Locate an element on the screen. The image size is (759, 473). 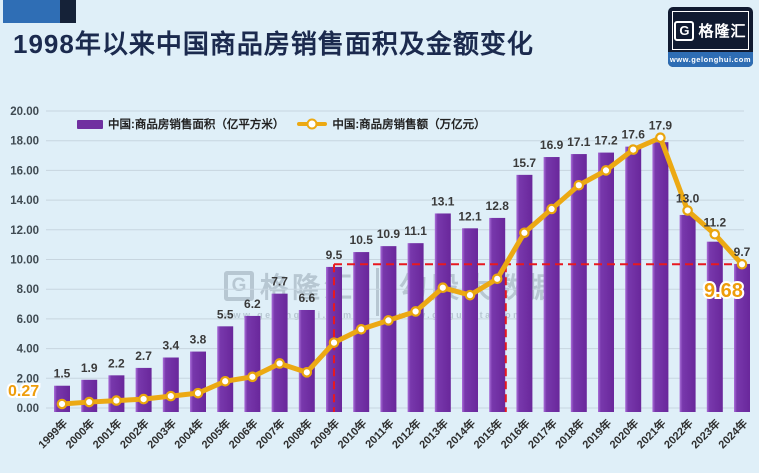
line-marker-2002年 is located at coordinates (143, 399).